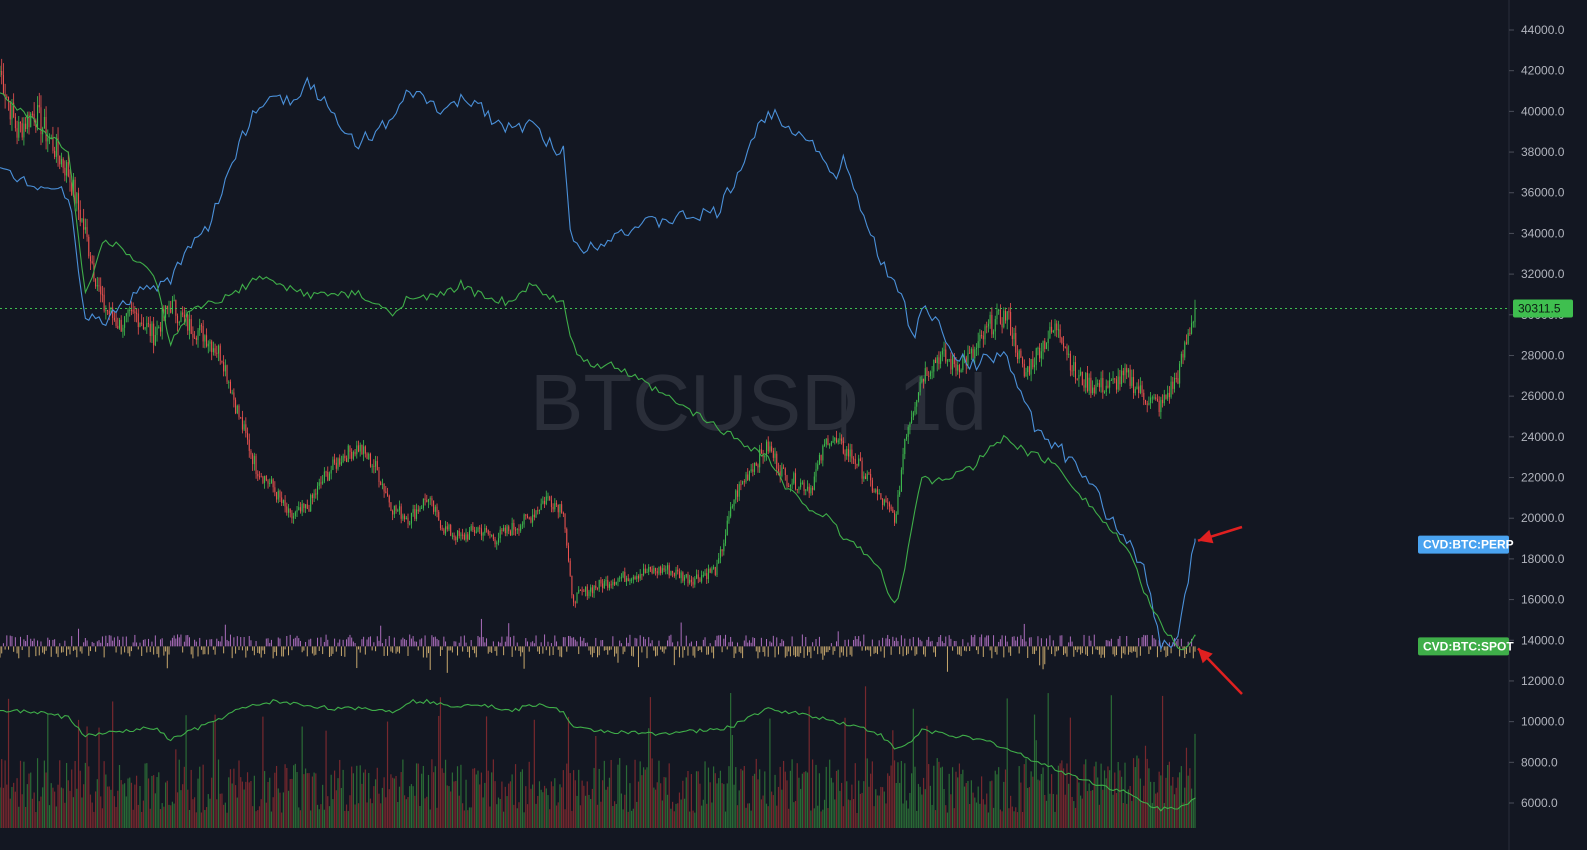 The height and width of the screenshot is (850, 1587). Describe the element at coordinates (758, 402) in the screenshot. I see `symbol-watermark: BTCUSD | 1d` at that location.